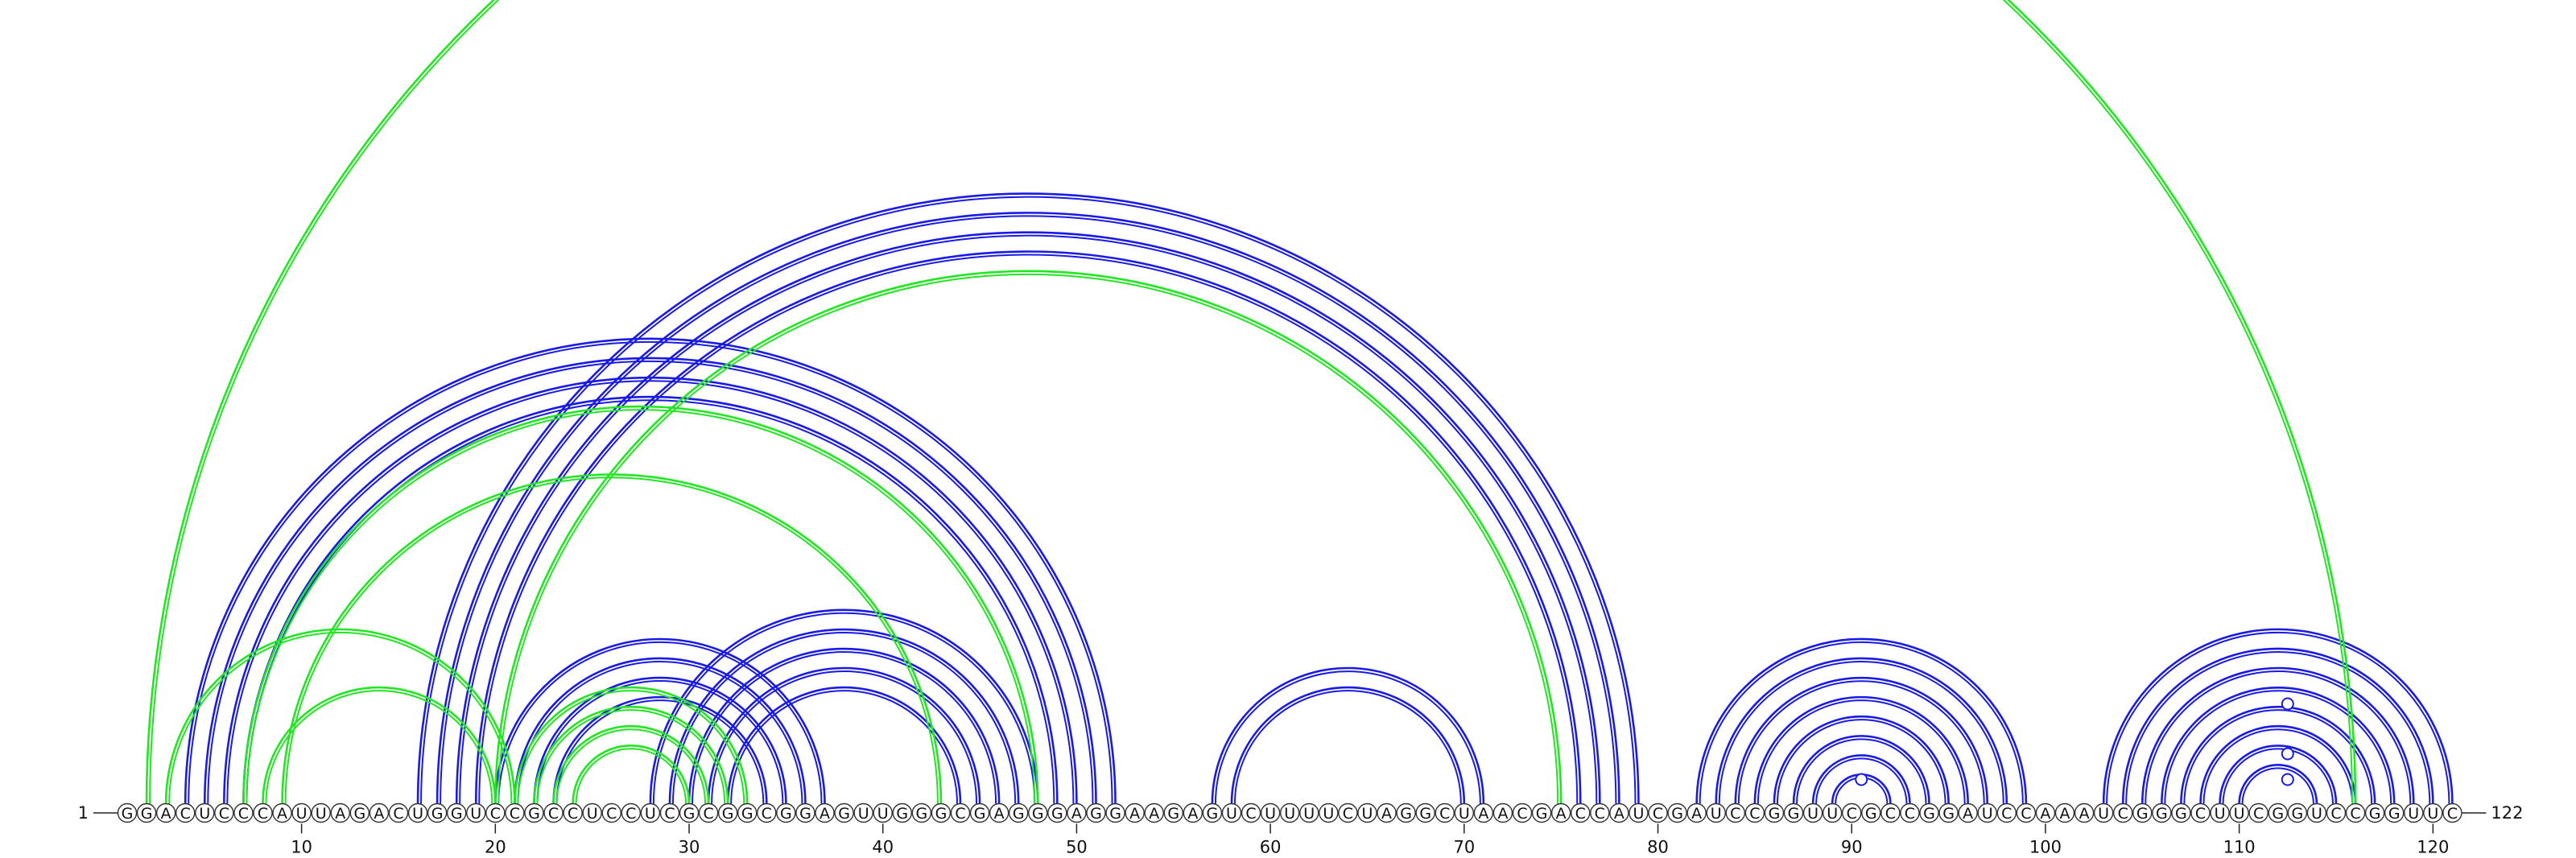 Image resolution: width=2576 pixels, height=858 pixels. What do you see at coordinates (1370, 840) in the screenshot?
I see `position-axis: 10 20 30 40 50 60 70 80 90 100 110 120` at bounding box center [1370, 840].